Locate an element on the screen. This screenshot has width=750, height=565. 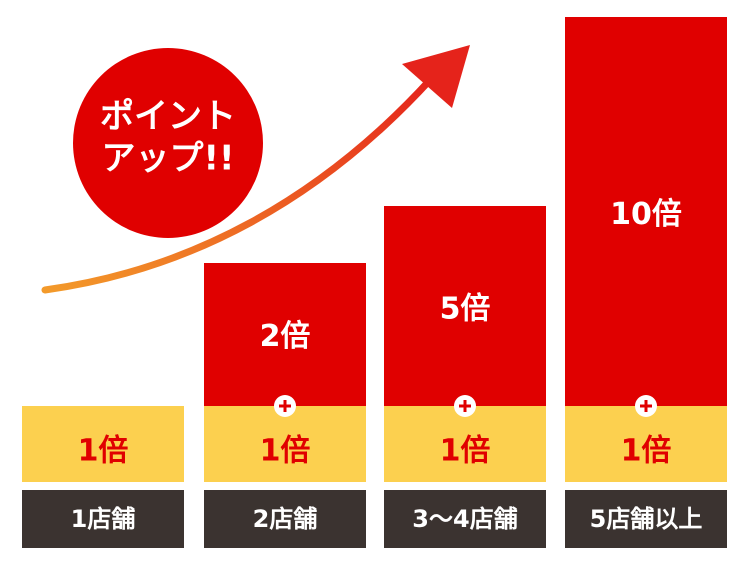
arrow-head is located at coordinates (436, 76).